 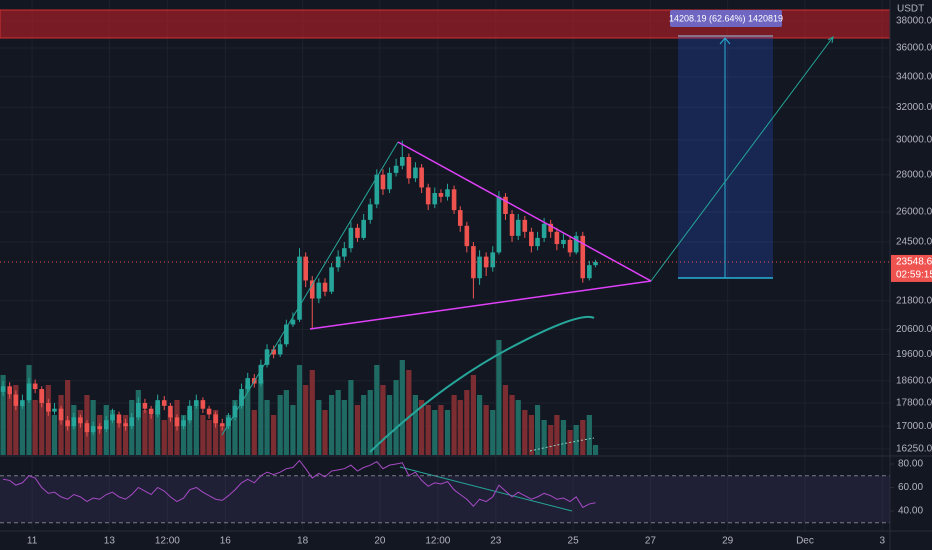 I want to click on y-tick-label: 34000.00, so click(x=914, y=76).